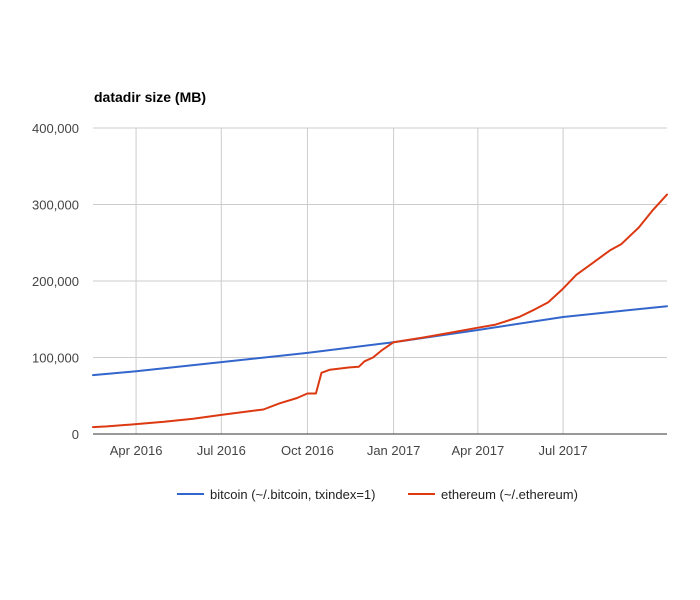 The height and width of the screenshot is (600, 700). Describe the element at coordinates (380, 341) in the screenshot. I see `series-line-bitcoin` at that location.